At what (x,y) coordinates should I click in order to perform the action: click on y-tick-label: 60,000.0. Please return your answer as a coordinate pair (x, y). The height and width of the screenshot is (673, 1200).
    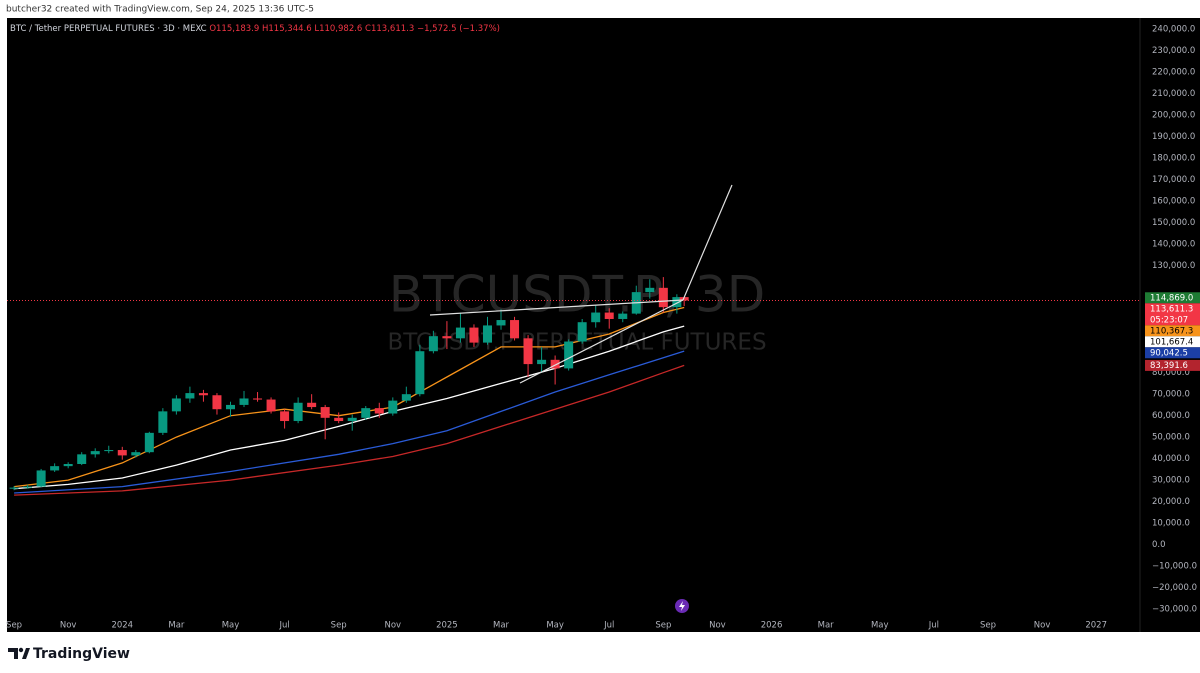
    Looking at the image, I should click on (1171, 416).